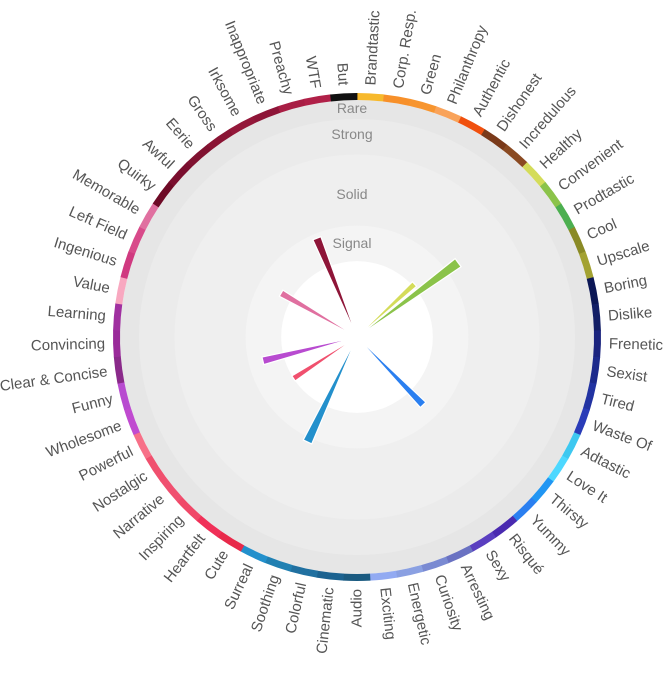 Image resolution: width=668 pixels, height=673 pixels. I want to click on category-label-cinematic: Cinematic, so click(325, 620).